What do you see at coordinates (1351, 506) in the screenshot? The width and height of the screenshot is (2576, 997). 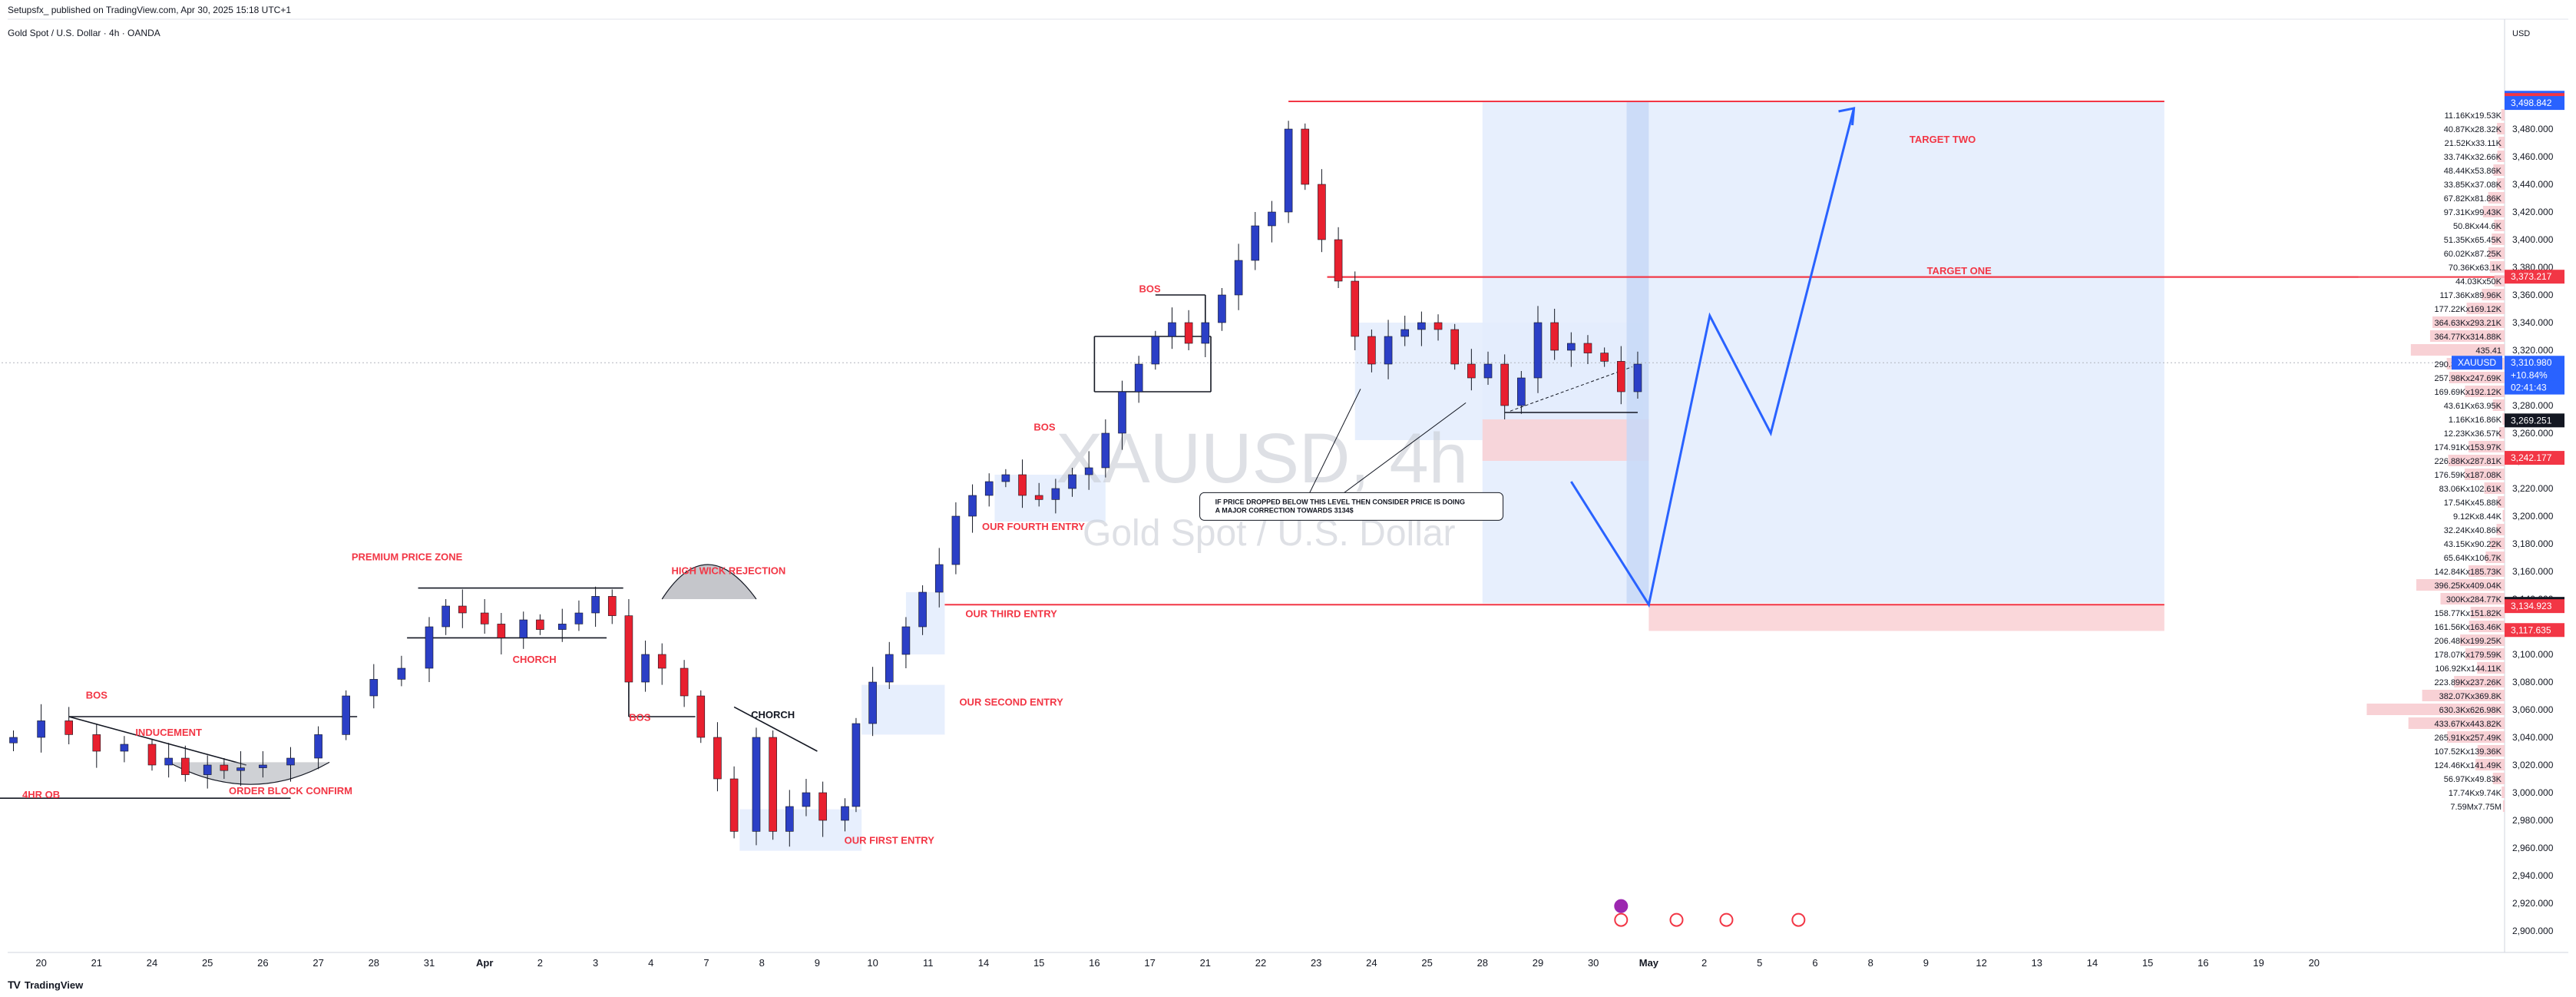 I see `note-box` at bounding box center [1351, 506].